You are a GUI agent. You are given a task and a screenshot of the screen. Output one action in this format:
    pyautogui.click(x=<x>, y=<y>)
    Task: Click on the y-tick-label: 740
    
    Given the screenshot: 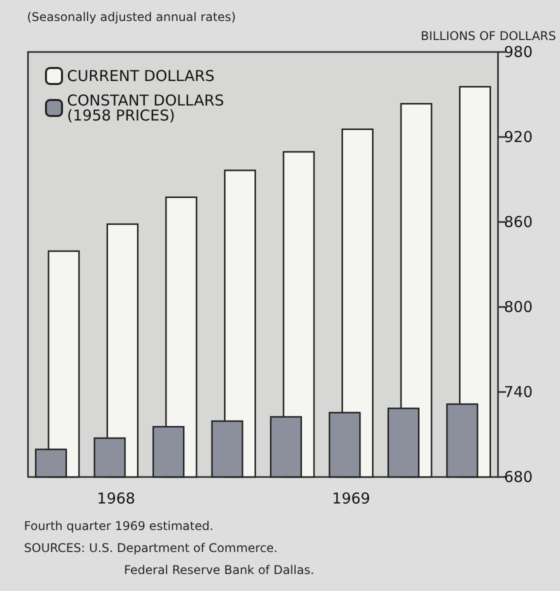 What is the action you would take?
    pyautogui.click(x=518, y=392)
    